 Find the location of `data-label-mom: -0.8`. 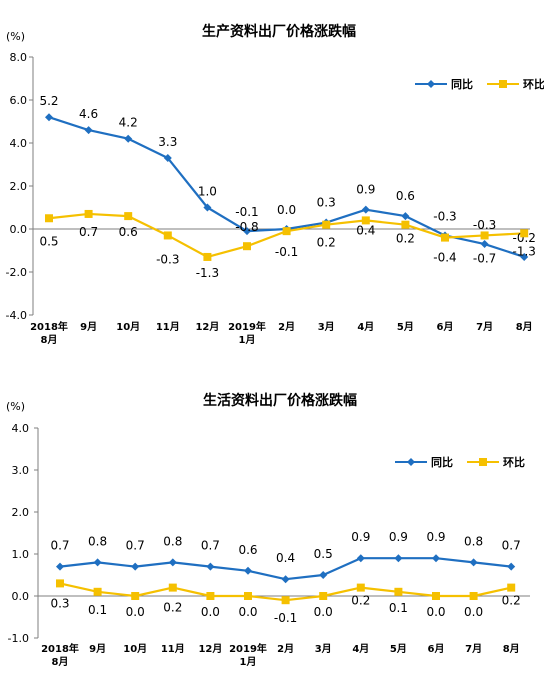

data-label-mom: -0.8 is located at coordinates (246, 227).